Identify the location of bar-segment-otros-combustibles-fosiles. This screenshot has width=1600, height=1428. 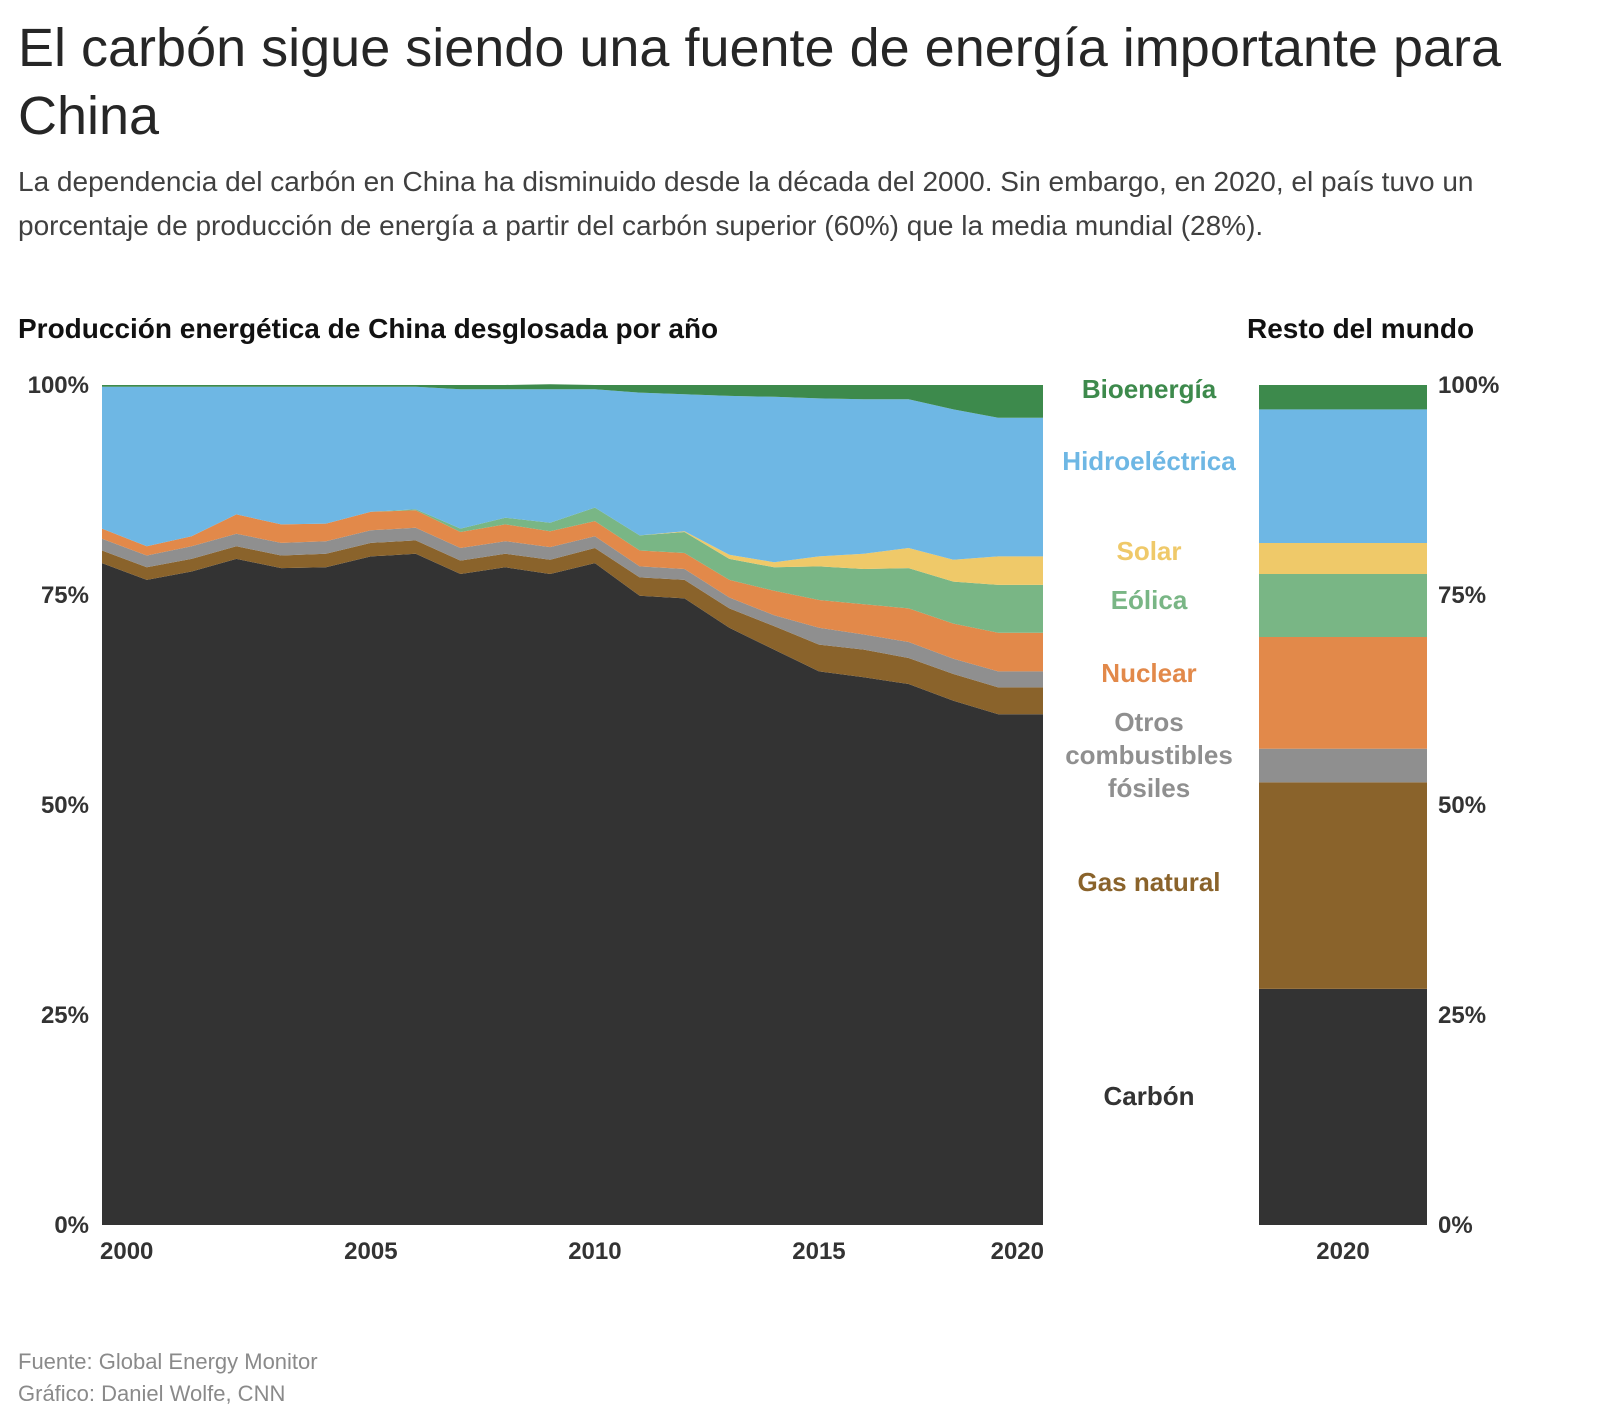
(1343, 765).